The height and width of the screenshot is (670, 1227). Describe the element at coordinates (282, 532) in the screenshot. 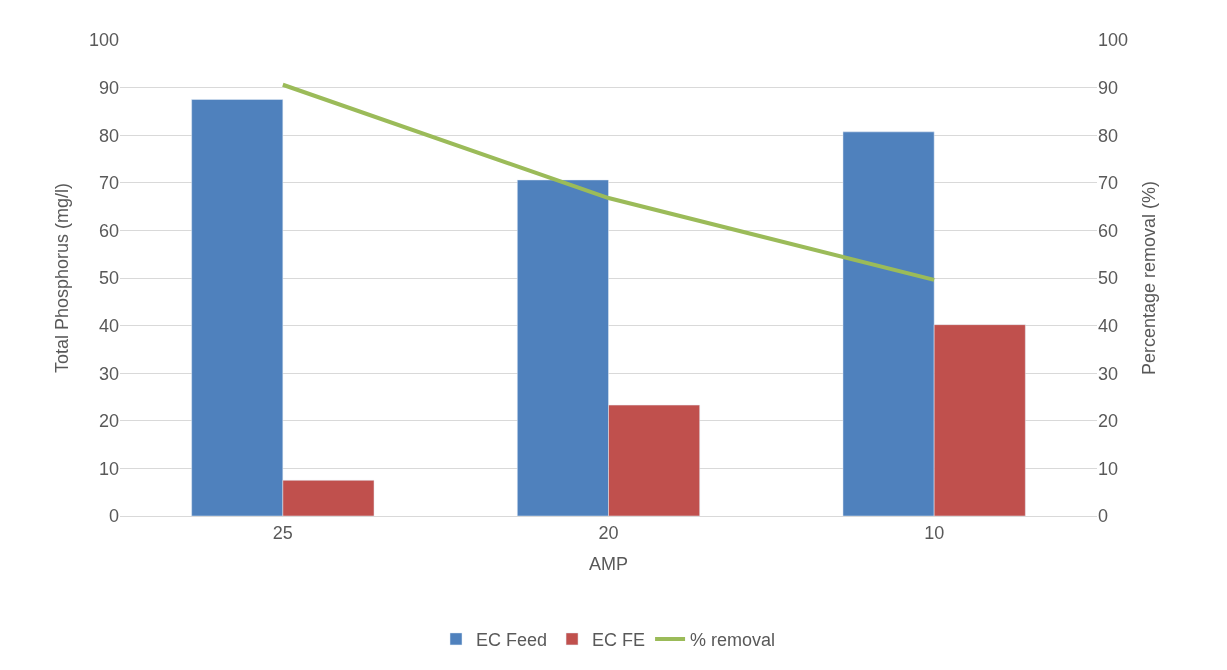

I see `x-tick-label: 25` at that location.